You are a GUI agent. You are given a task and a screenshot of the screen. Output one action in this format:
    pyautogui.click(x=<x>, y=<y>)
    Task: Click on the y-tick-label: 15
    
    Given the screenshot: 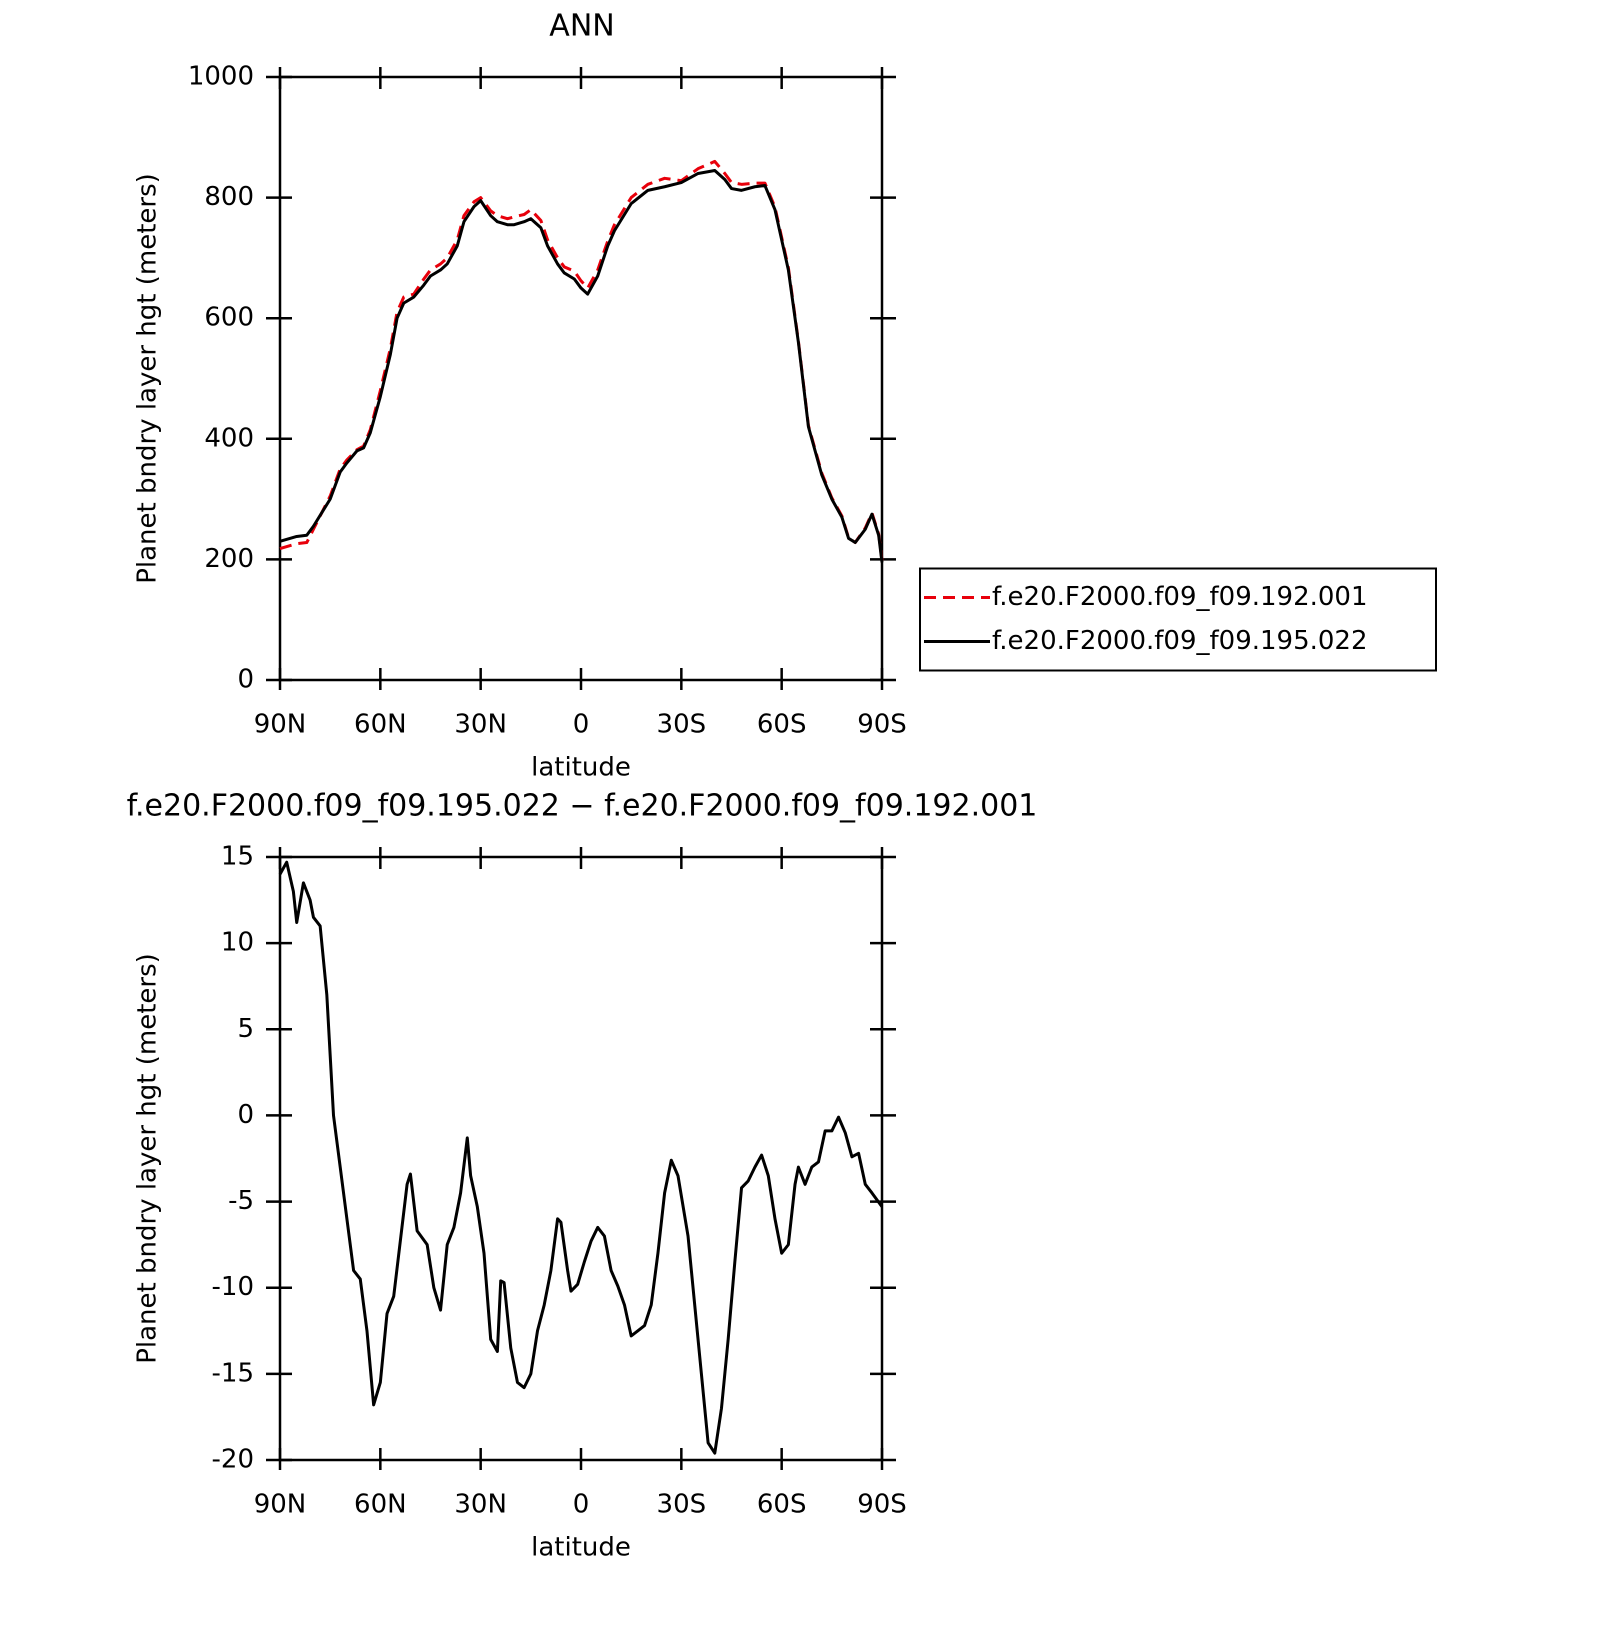 What is the action you would take?
    pyautogui.click(x=237, y=857)
    